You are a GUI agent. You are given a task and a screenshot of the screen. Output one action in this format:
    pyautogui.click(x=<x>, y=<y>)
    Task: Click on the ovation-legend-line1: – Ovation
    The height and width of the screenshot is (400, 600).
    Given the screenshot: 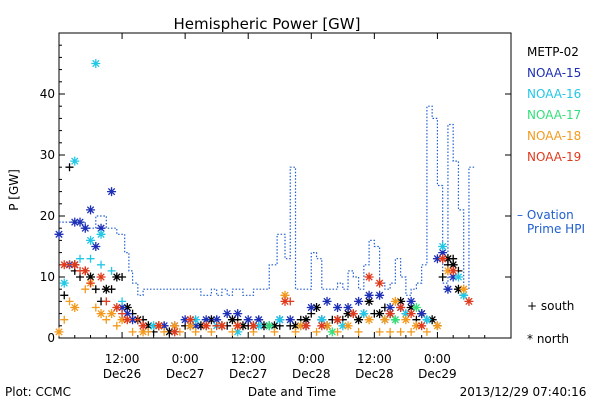 What is the action you would take?
    pyautogui.click(x=545, y=215)
    